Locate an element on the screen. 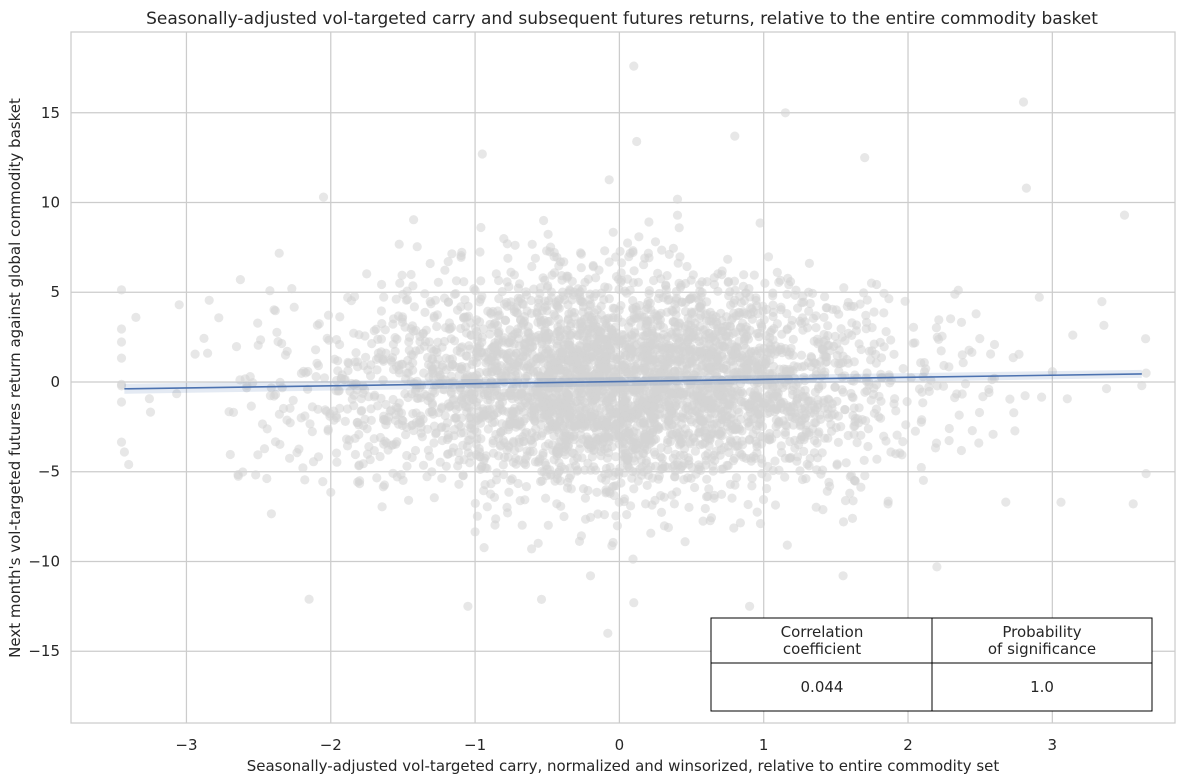 This screenshot has height=784, width=1184. y-tick-label: −5 is located at coordinates (49, 472).